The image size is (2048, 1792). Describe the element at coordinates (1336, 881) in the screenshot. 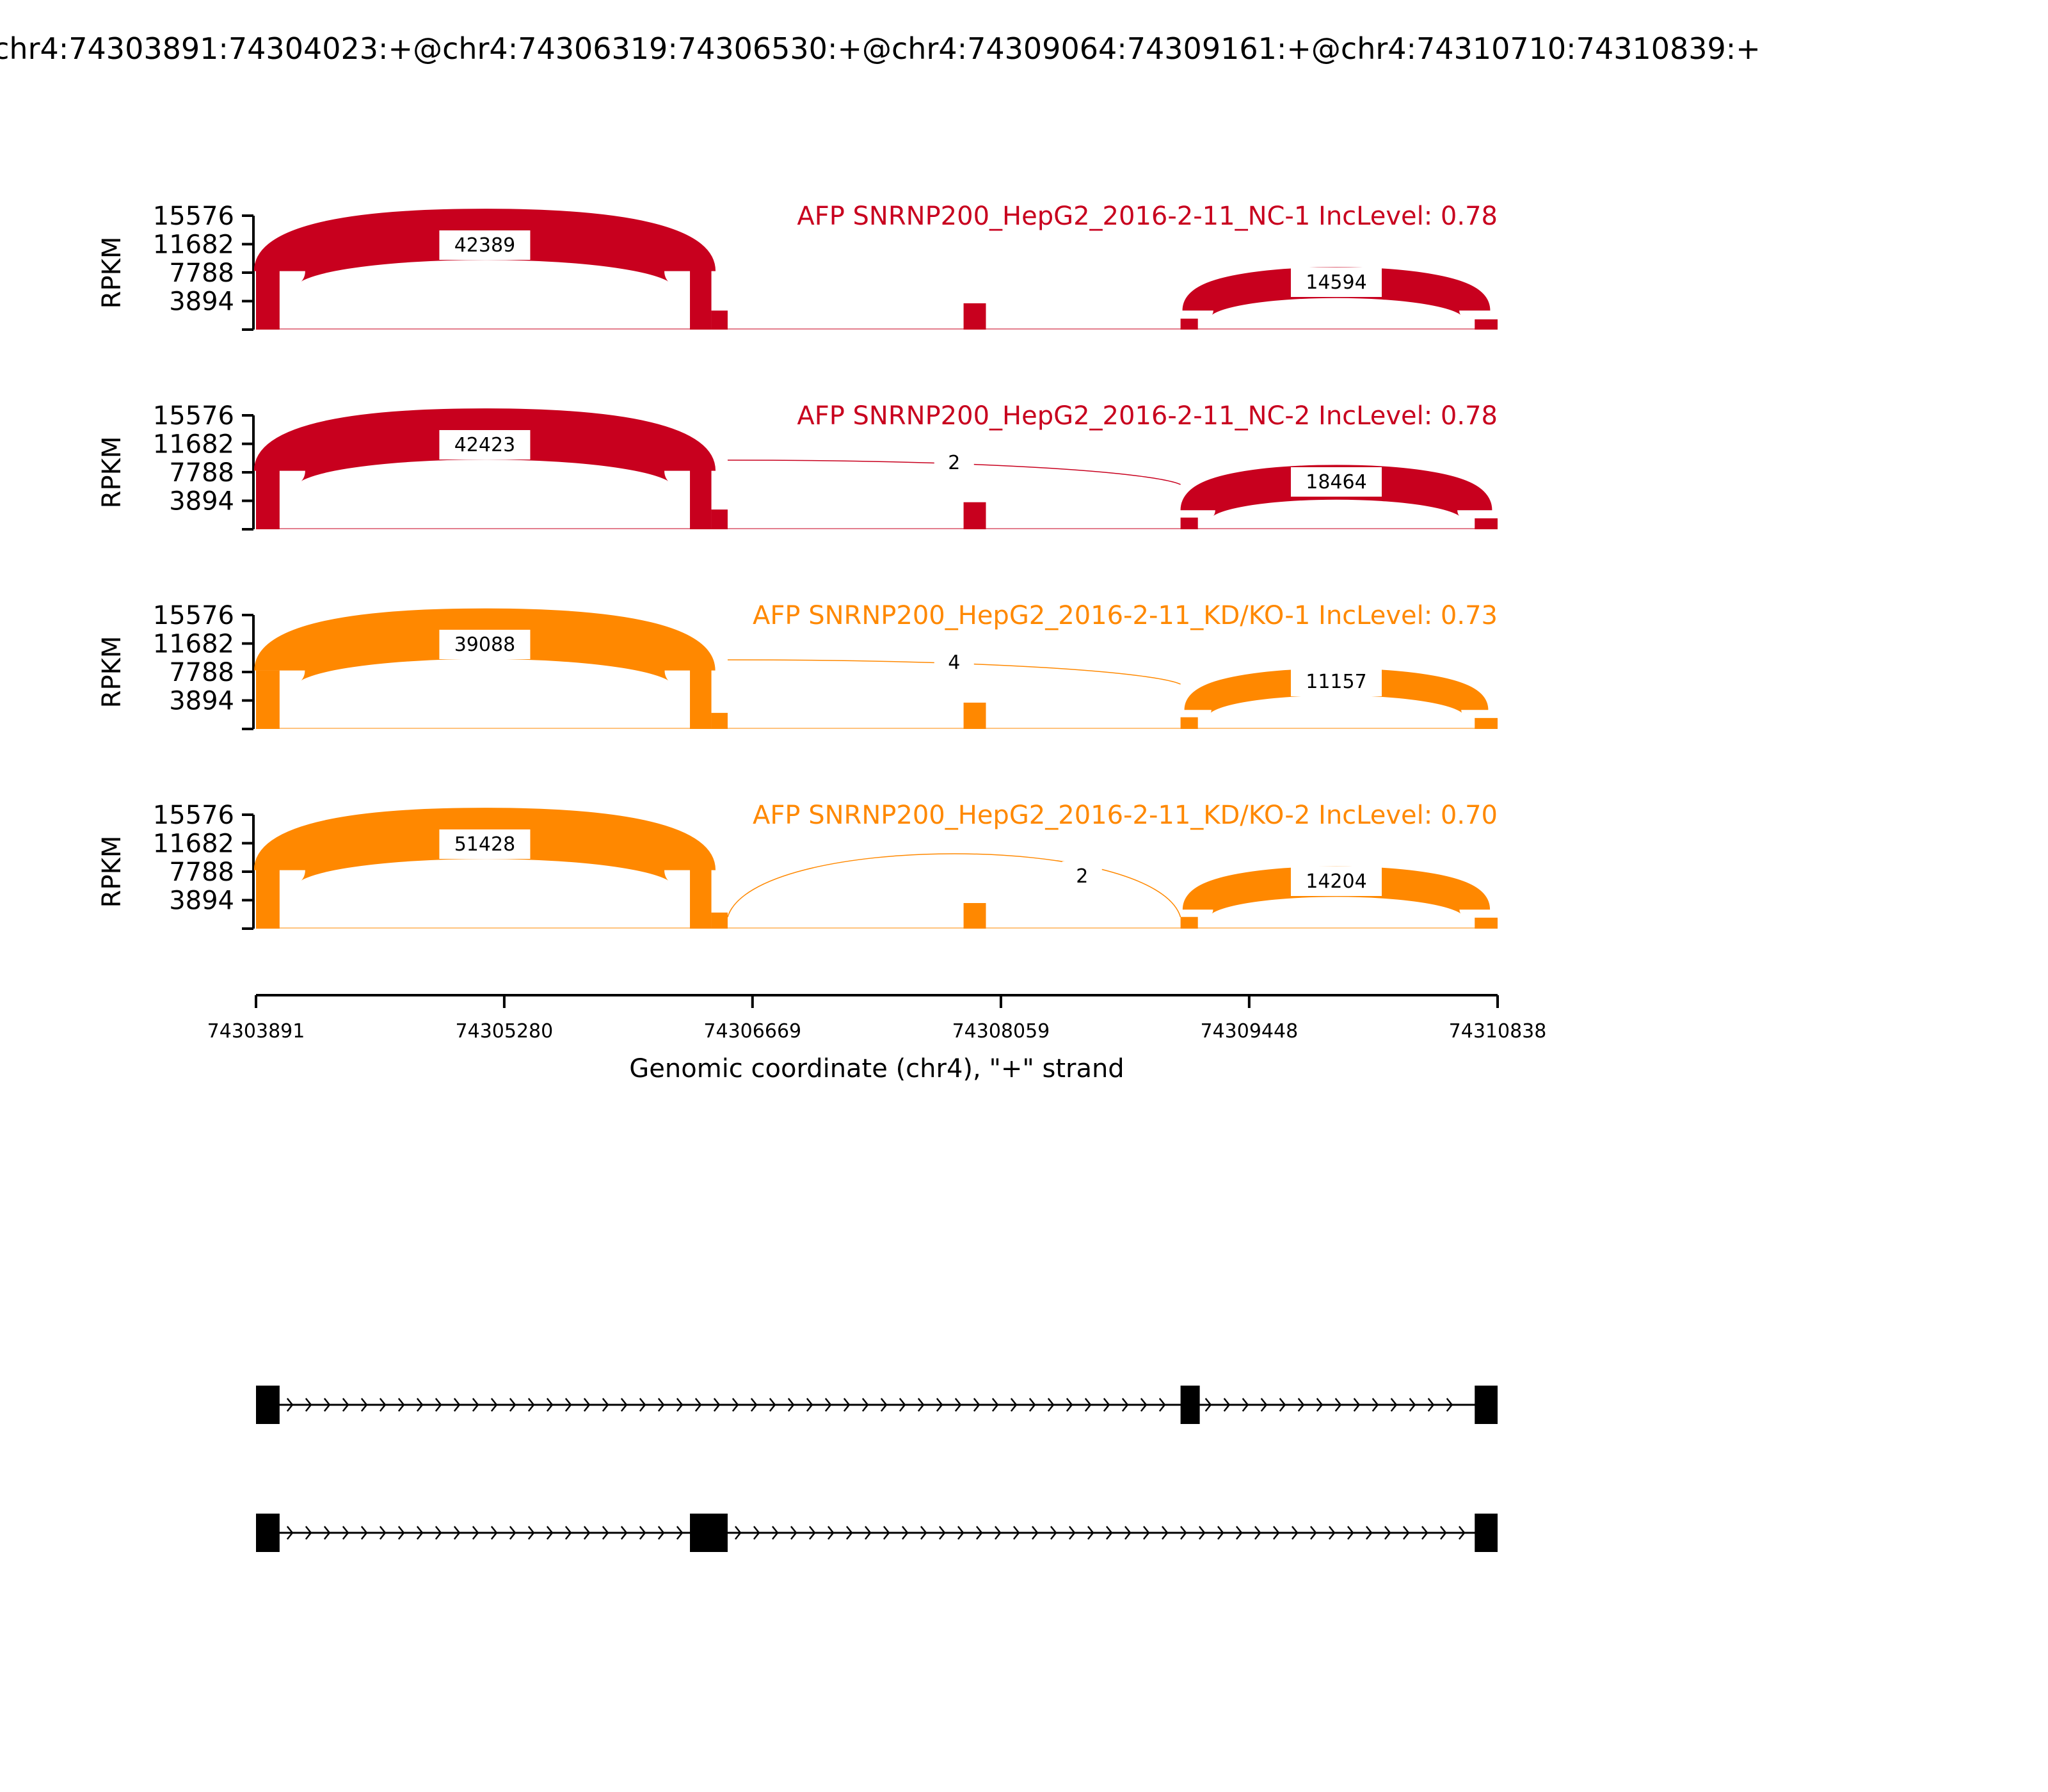

I see `junction-count-label: 14204` at that location.